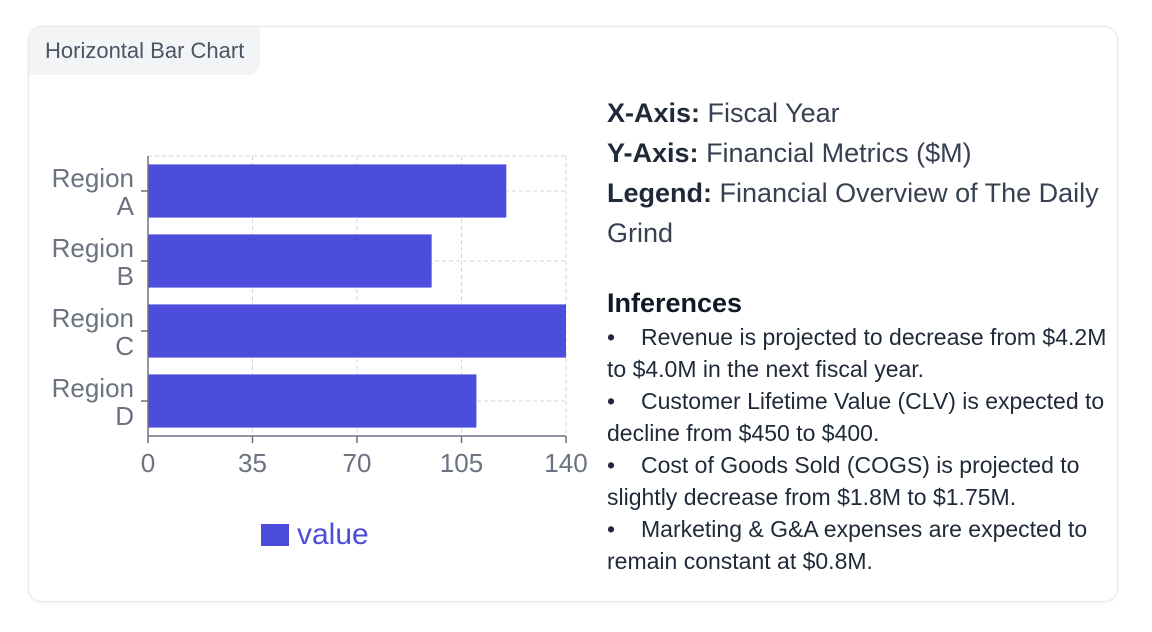 Image resolution: width=1152 pixels, height=632 pixels. What do you see at coordinates (148, 463) in the screenshot?
I see `x-tick-label: 0` at bounding box center [148, 463].